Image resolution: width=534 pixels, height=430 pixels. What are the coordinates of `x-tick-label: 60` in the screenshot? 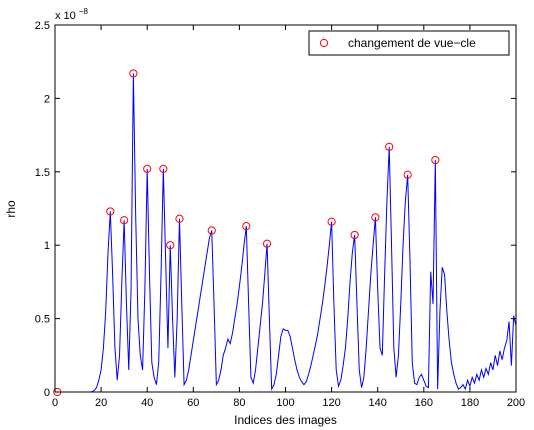 It's located at (193, 403).